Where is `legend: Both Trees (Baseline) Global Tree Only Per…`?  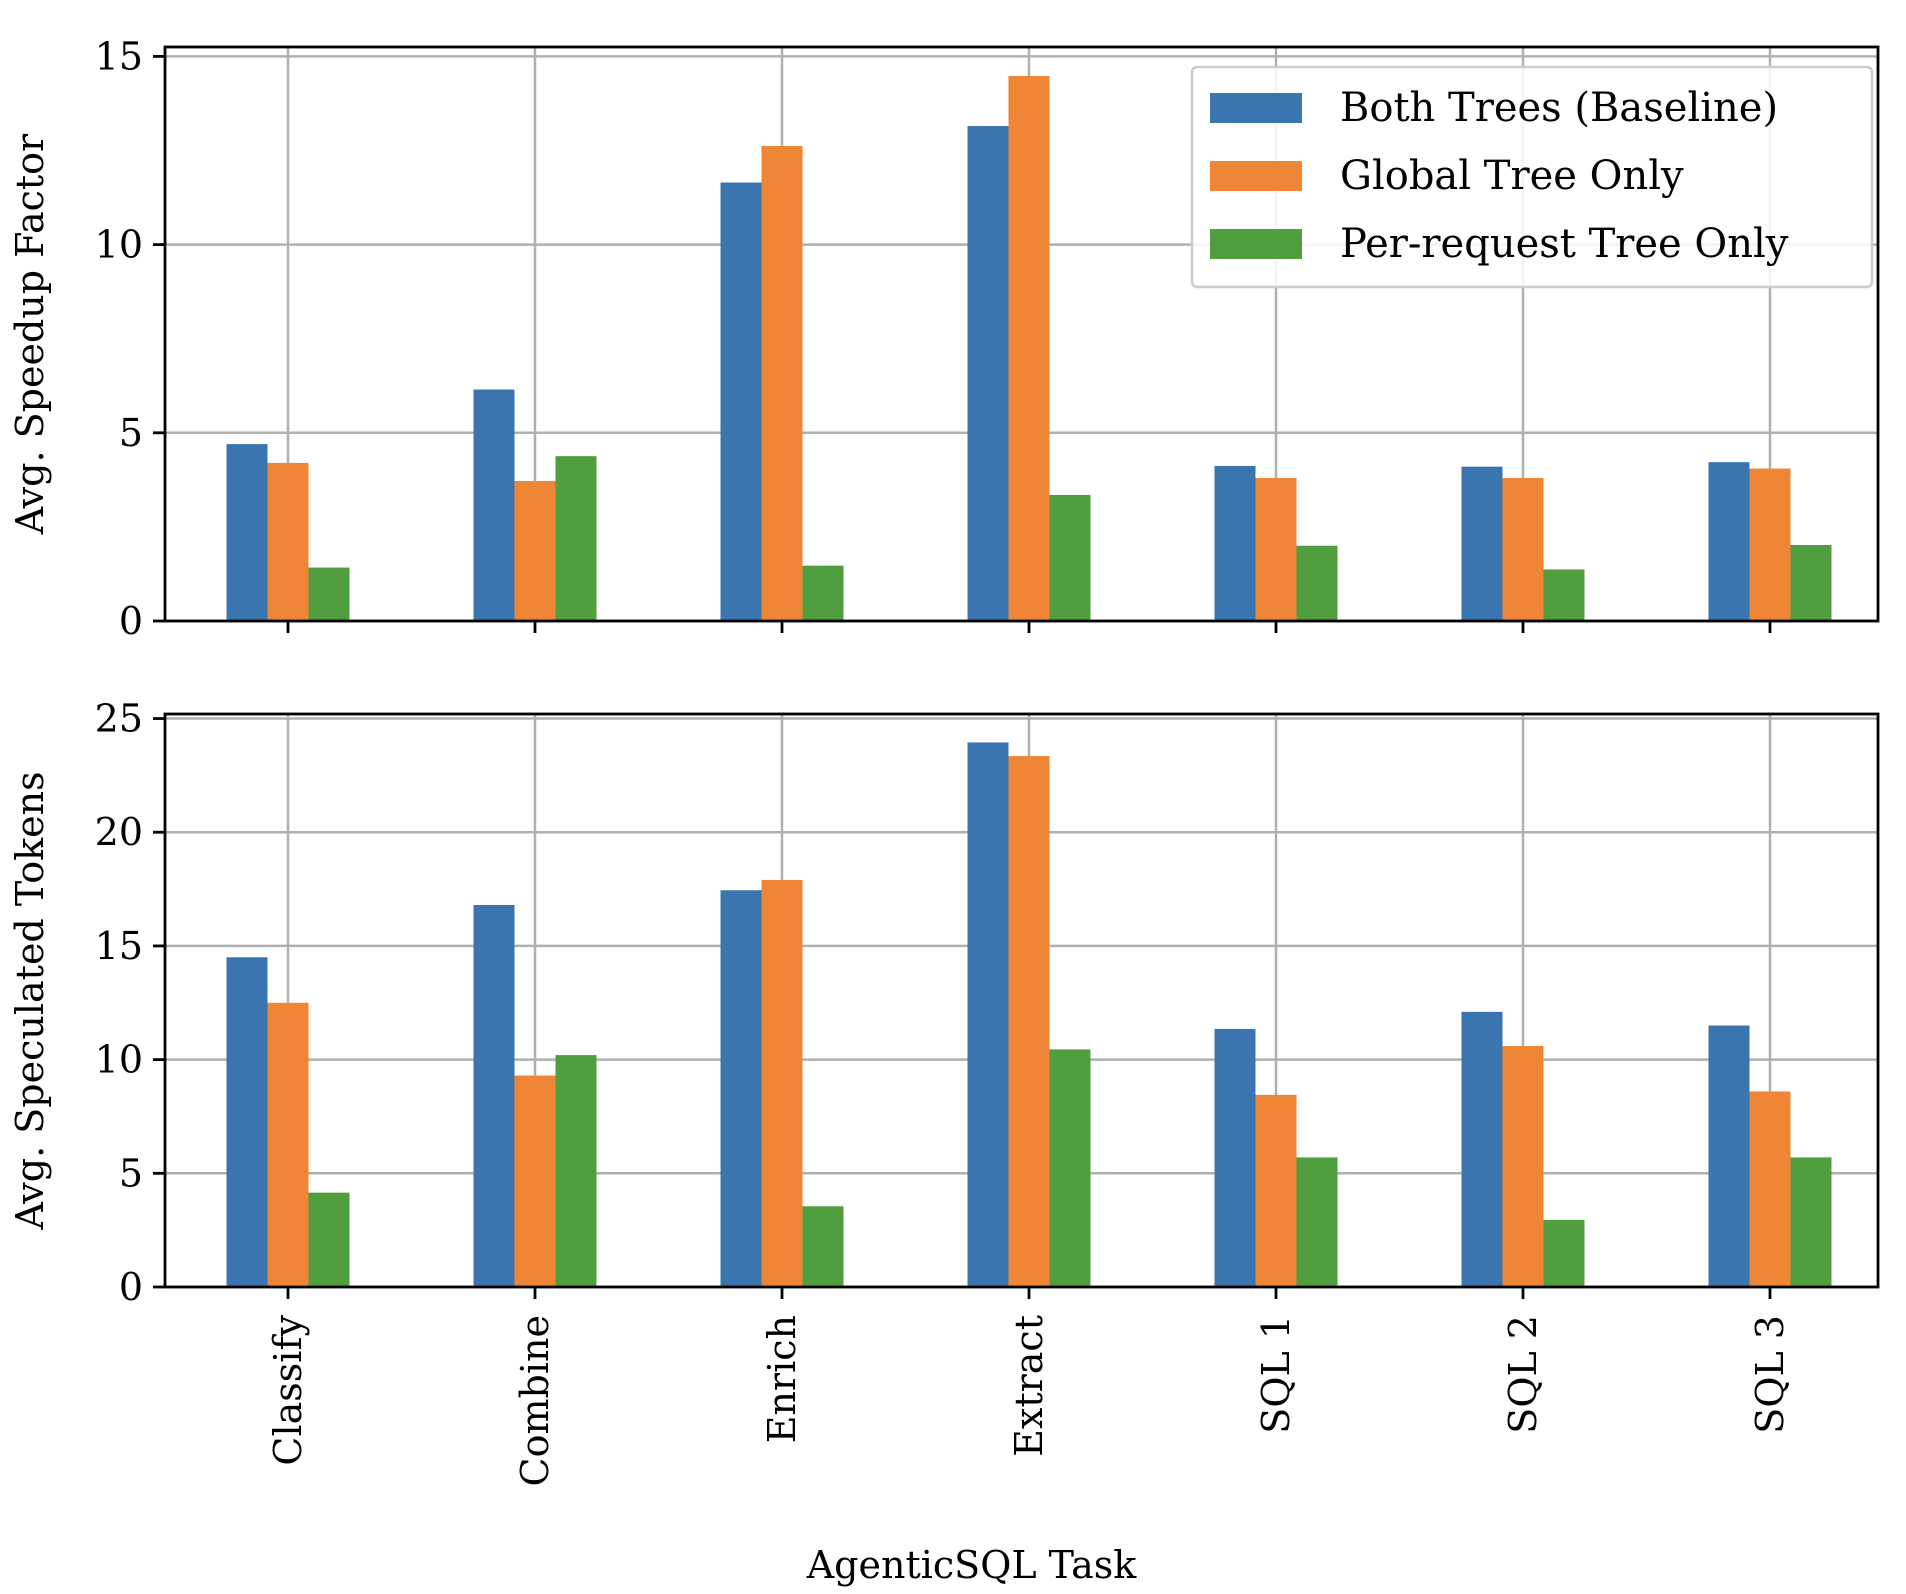 legend: Both Trees (Baseline) Global Tree Only Per… is located at coordinates (1532, 177).